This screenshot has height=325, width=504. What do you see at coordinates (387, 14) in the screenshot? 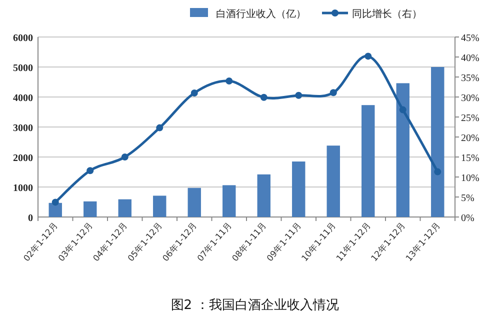
I see `legend-label: 同比增长（右）` at bounding box center [387, 14].